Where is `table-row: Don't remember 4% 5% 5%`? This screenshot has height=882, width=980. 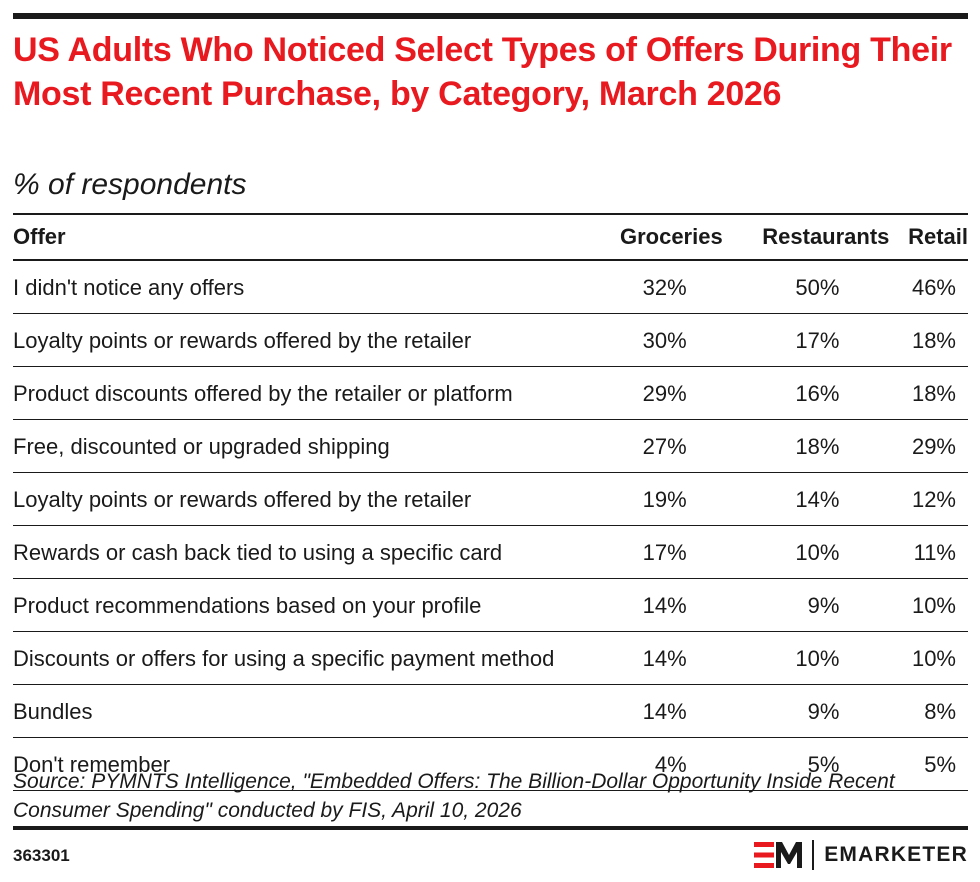 table-row: Don't remember 4% 5% 5% is located at coordinates (490, 764).